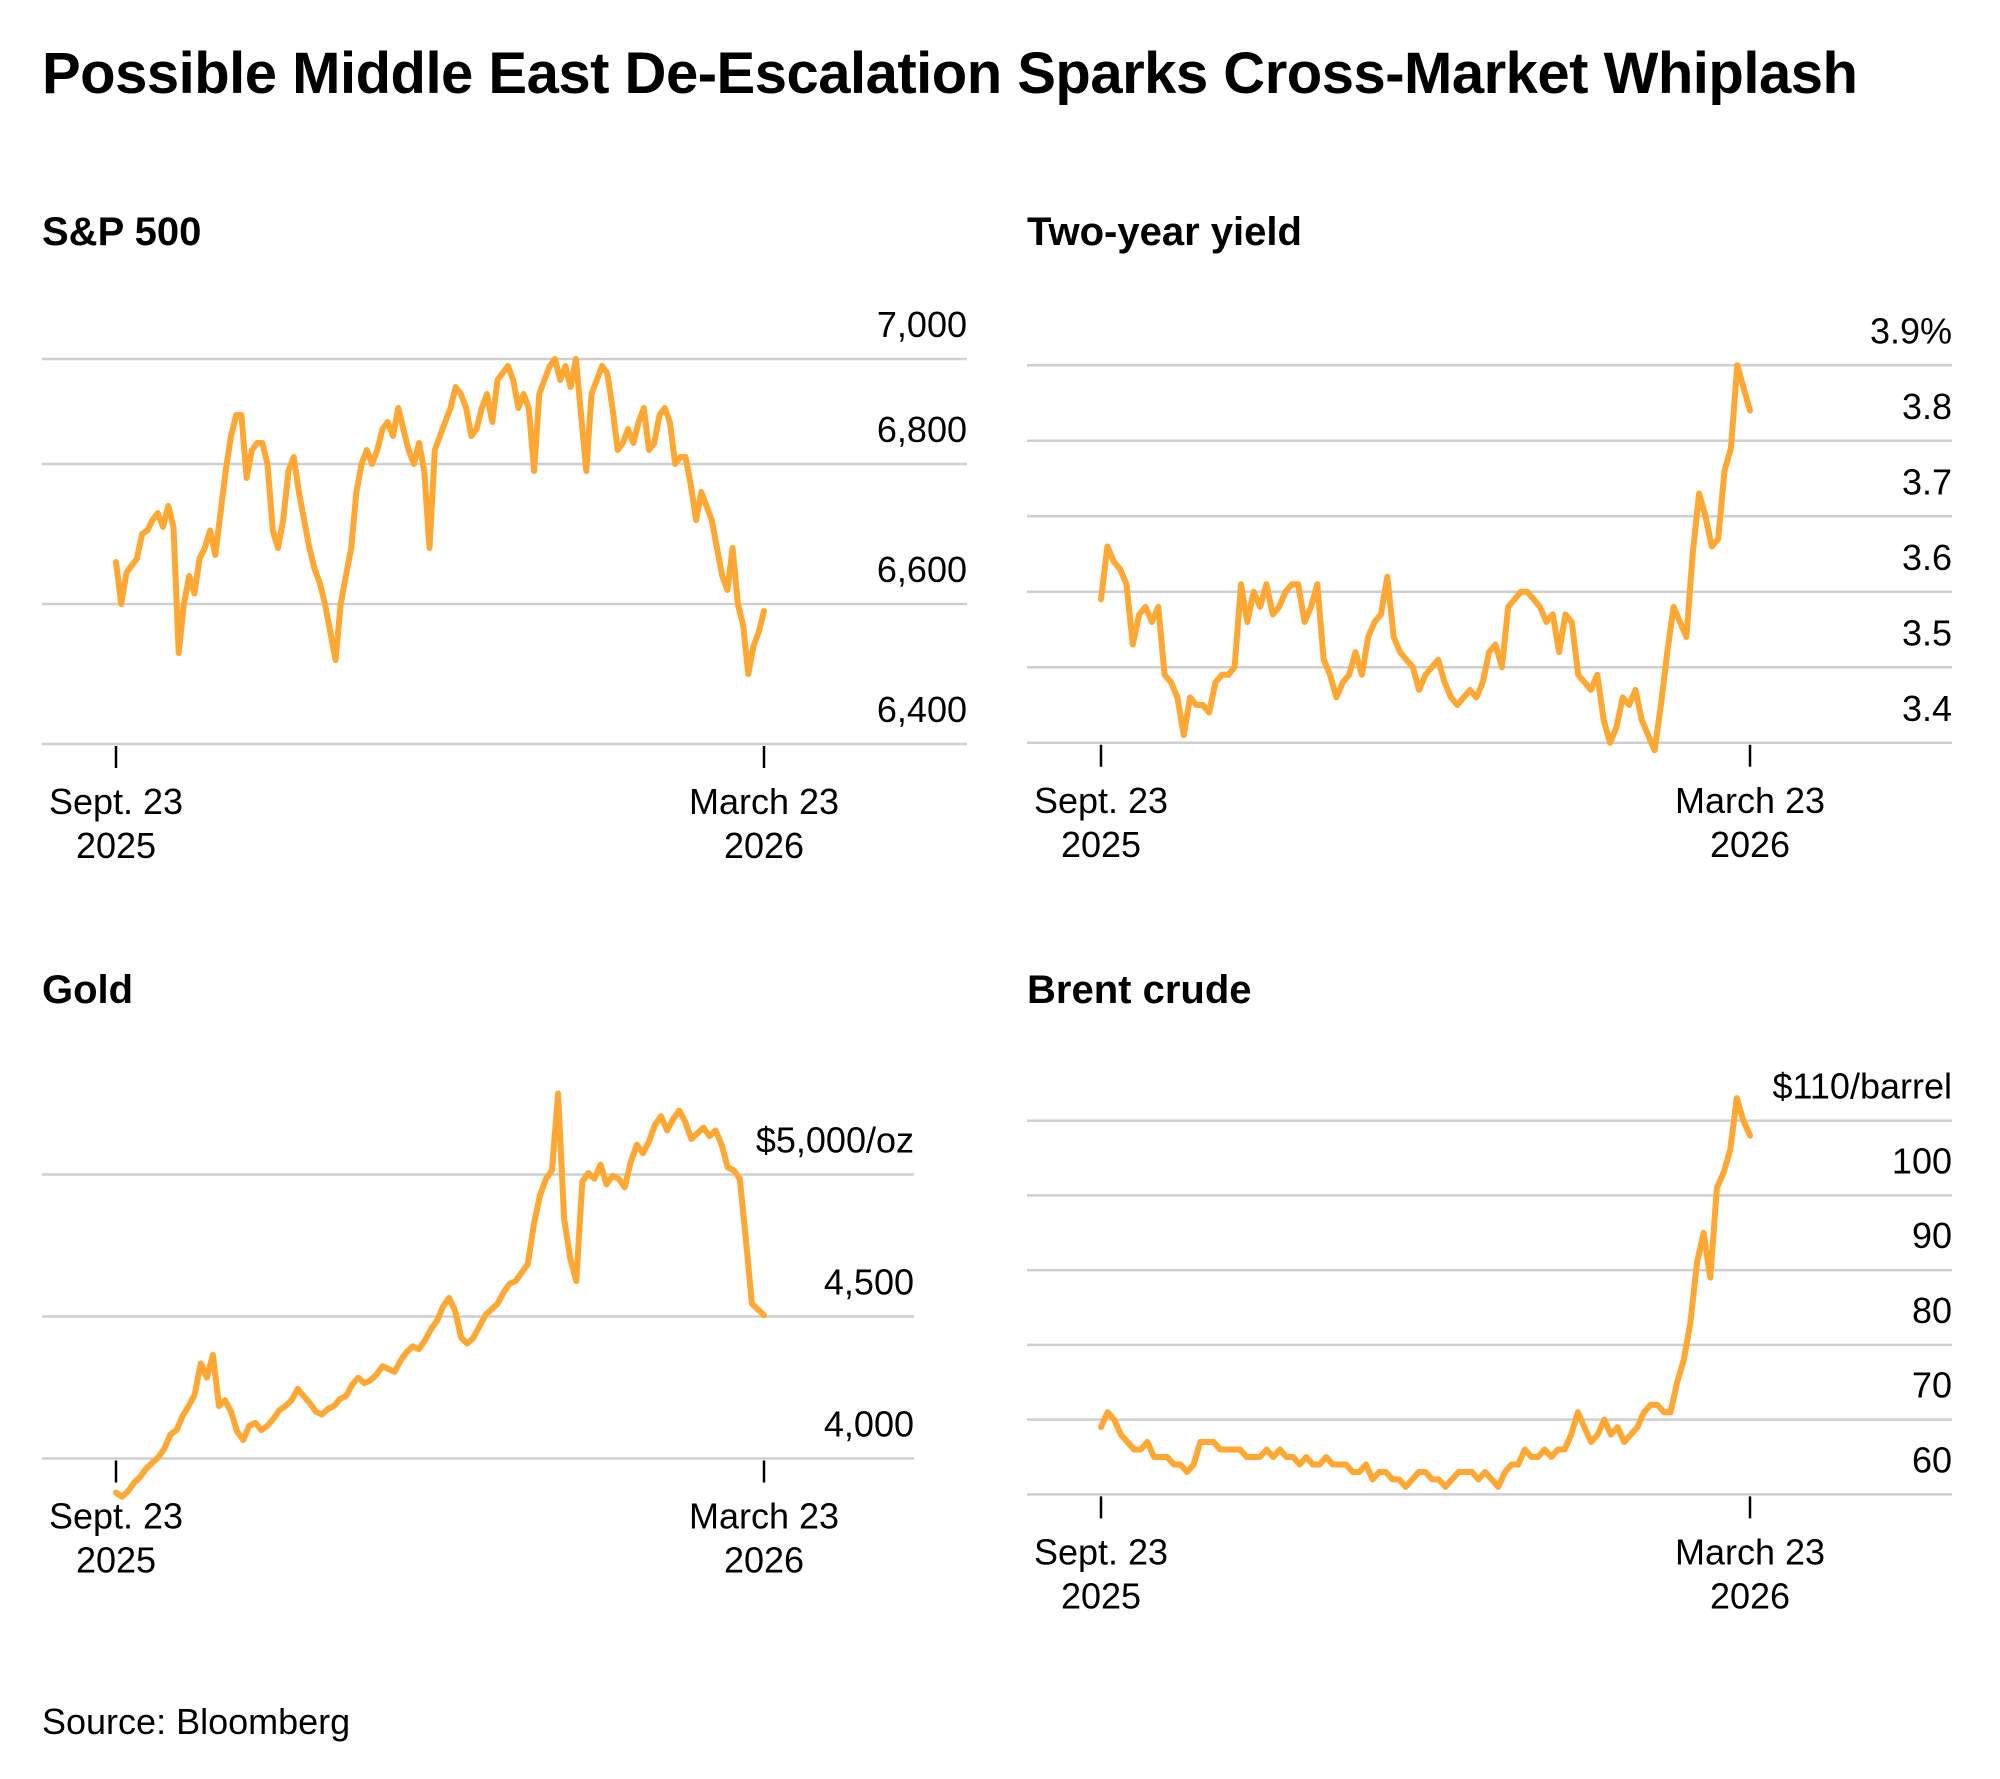  What do you see at coordinates (88, 990) in the screenshot?
I see `panel-title-gold: Gold` at bounding box center [88, 990].